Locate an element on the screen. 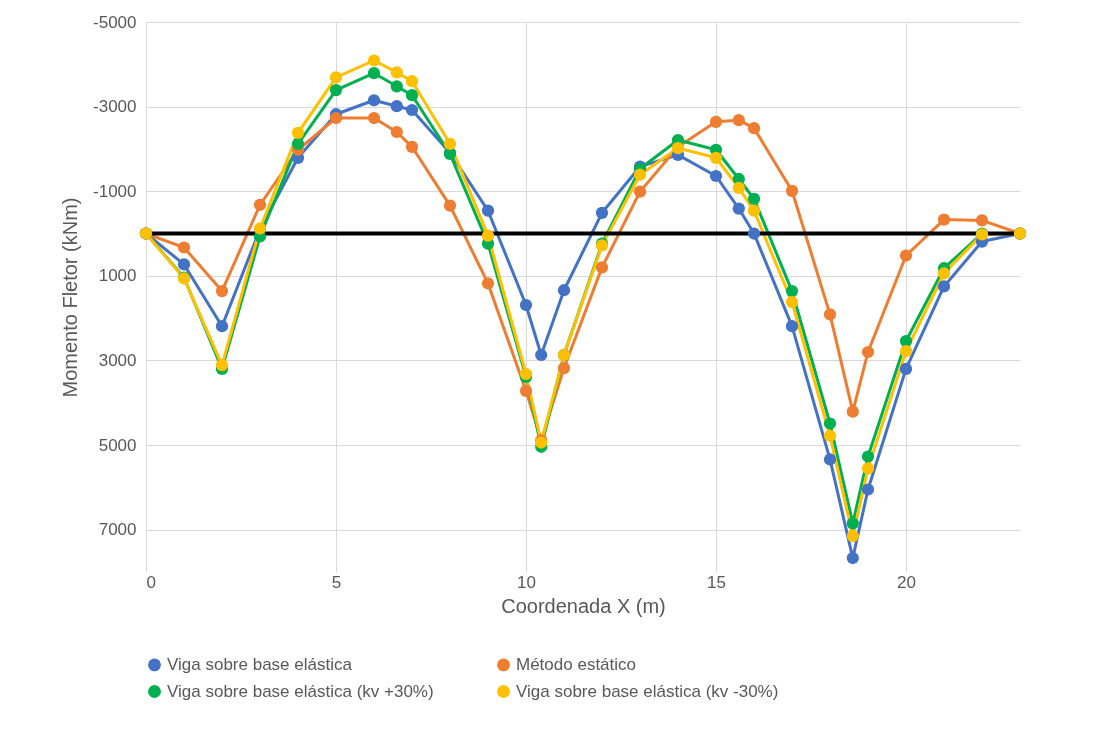  y-tick-label: -1000 is located at coordinates (115, 191).